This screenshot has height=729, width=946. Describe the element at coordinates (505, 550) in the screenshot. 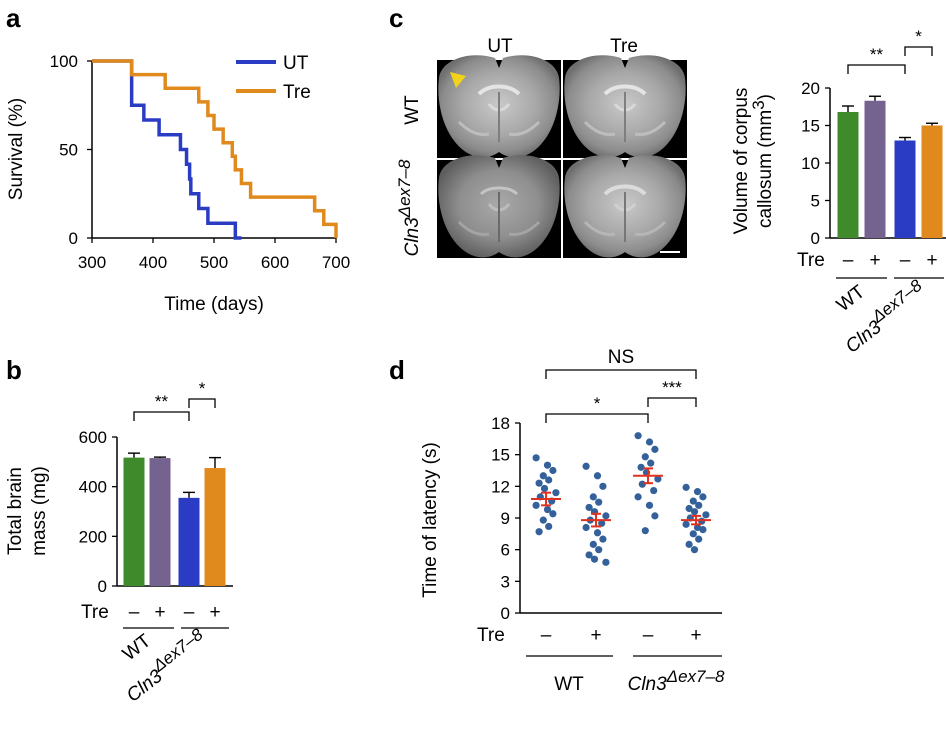

I see `d-ytick-label: 6` at that location.